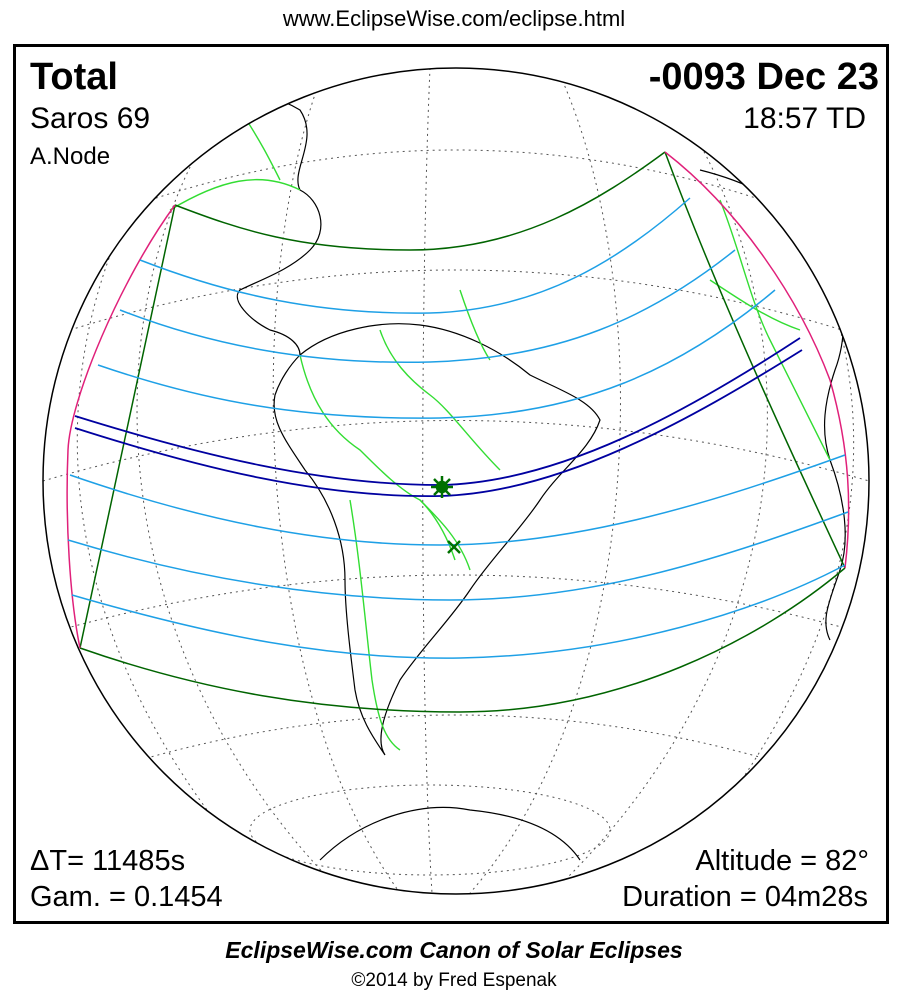 The height and width of the screenshot is (1004, 908). I want to click on eastern-rise-set-curve, so click(757, 360).